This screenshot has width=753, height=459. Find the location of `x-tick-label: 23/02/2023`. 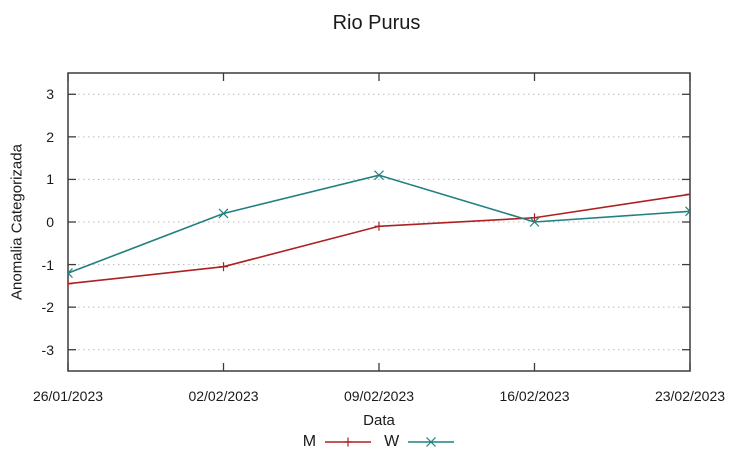

x-tick-label: 23/02/2023 is located at coordinates (690, 396).